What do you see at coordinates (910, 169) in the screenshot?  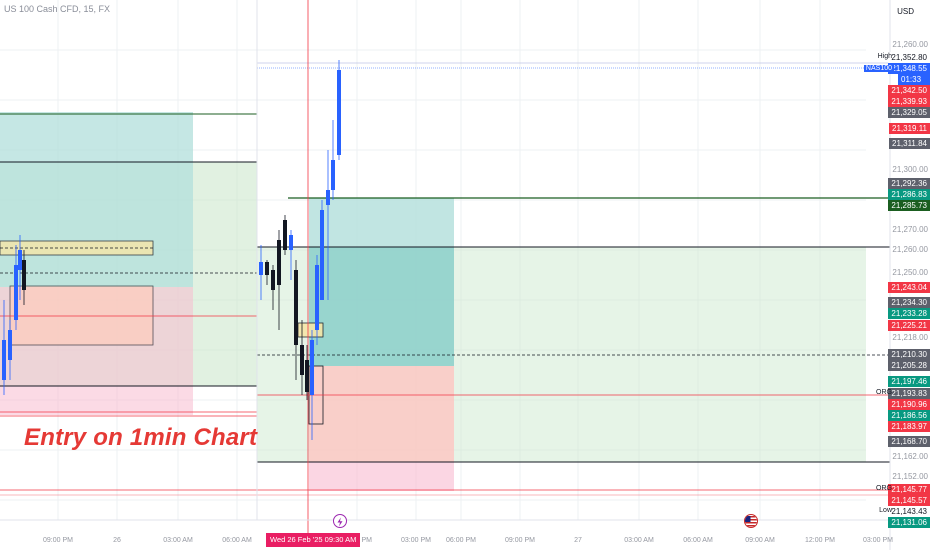 I see `axis-price-label: 21,300.00` at bounding box center [910, 169].